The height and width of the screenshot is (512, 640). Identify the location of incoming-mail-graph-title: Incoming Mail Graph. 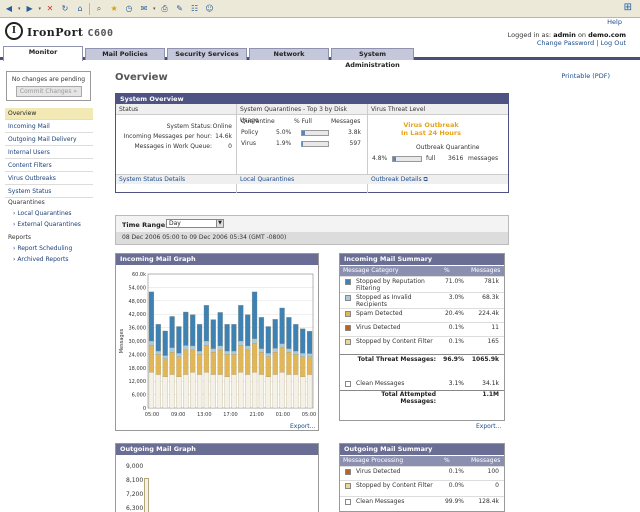
(217, 259).